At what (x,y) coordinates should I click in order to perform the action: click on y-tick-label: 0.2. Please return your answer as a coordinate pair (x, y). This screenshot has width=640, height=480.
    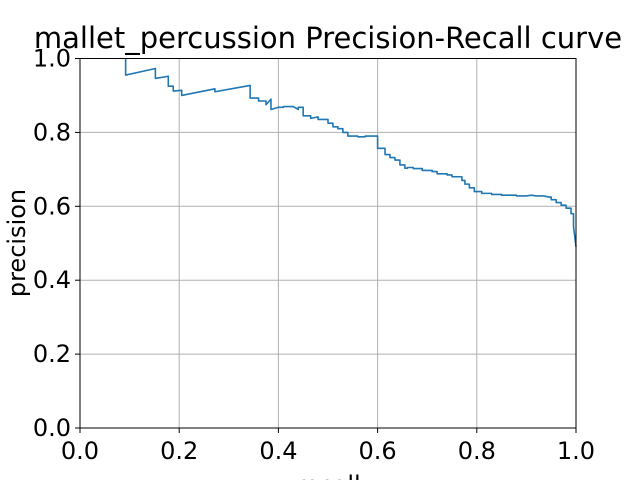
    Looking at the image, I should click on (52, 354).